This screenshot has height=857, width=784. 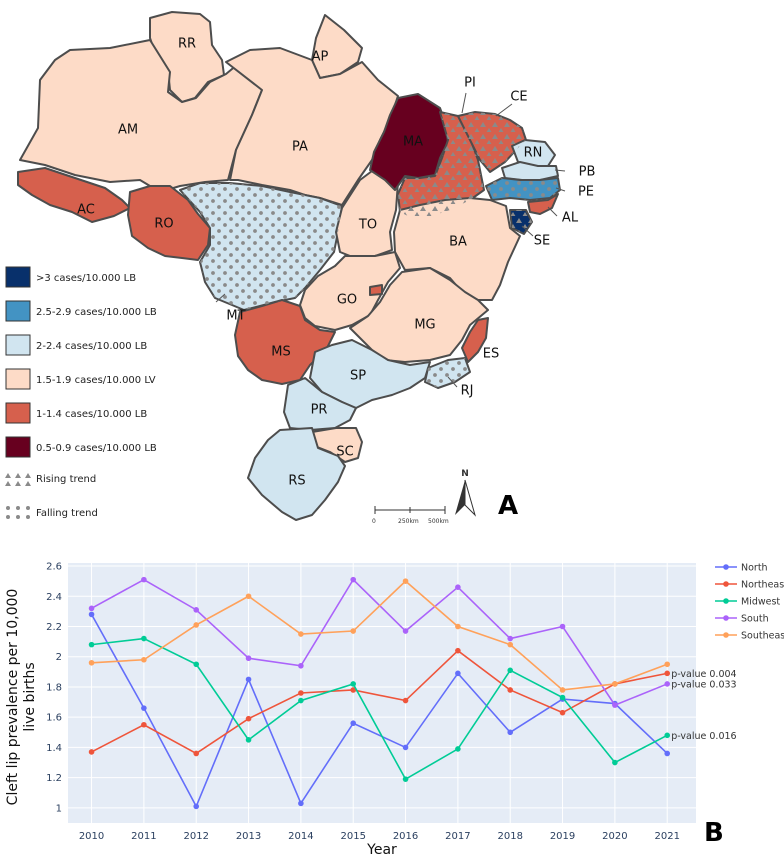 What do you see at coordinates (350, 291) in the screenshot?
I see `state-GO` at bounding box center [350, 291].